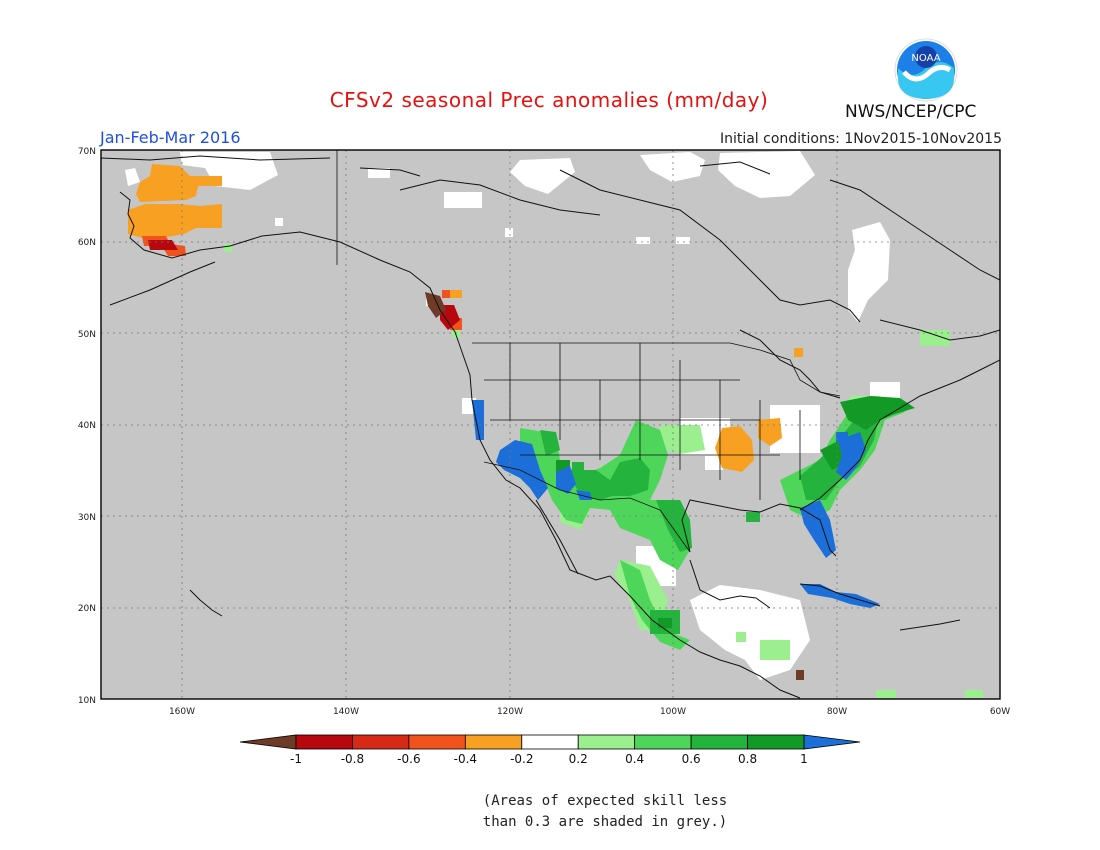 This screenshot has height=850, width=1100. What do you see at coordinates (87, 701) in the screenshot?
I see `lat-tick-label: 10N` at bounding box center [87, 701].